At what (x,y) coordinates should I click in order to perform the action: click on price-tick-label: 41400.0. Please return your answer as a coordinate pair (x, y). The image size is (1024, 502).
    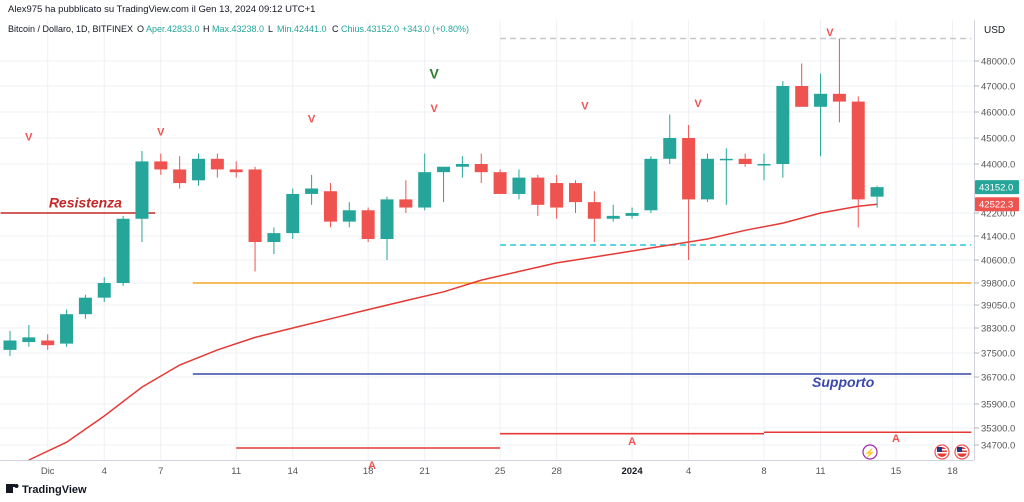
    Looking at the image, I should click on (998, 237).